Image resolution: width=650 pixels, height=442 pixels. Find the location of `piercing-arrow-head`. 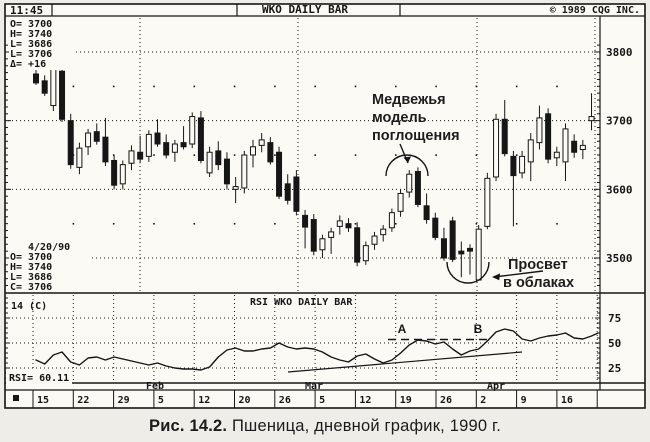

piercing-arrow-head is located at coordinates (496, 277).